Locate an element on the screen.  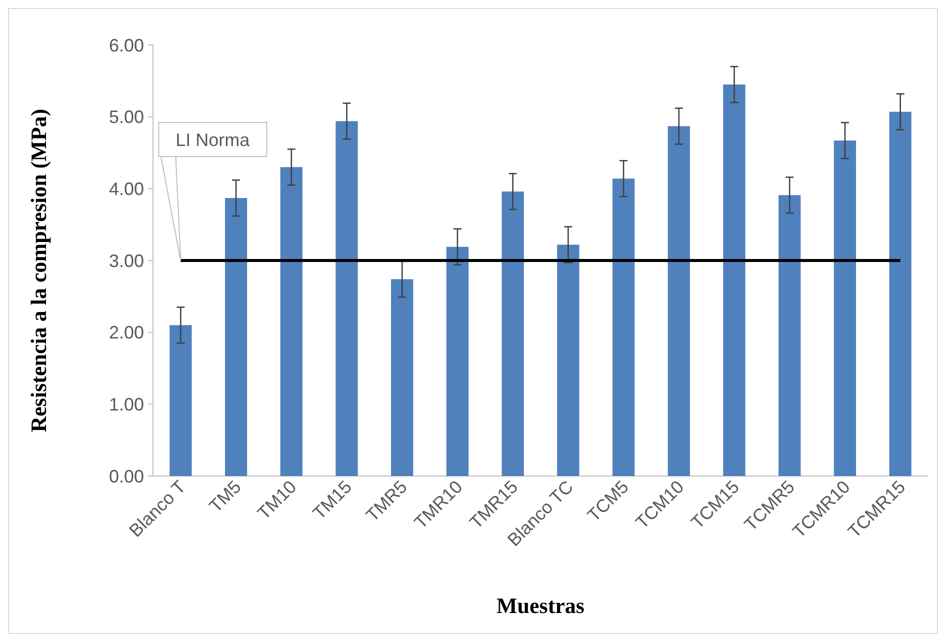
y-tick-label: 0.00 is located at coordinates (126, 476).